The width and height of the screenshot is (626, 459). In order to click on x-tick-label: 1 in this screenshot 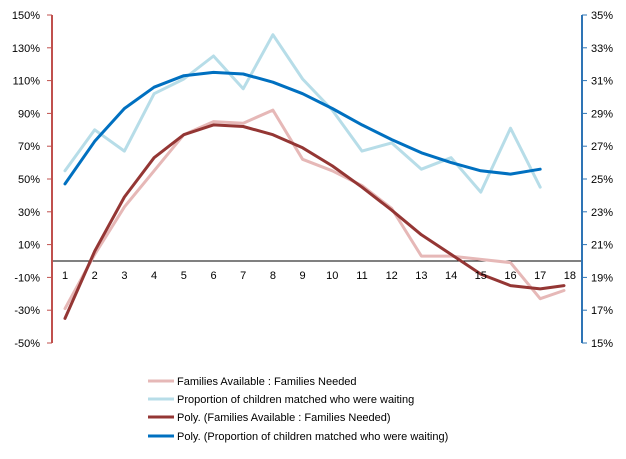, I will do `click(65, 276)`.